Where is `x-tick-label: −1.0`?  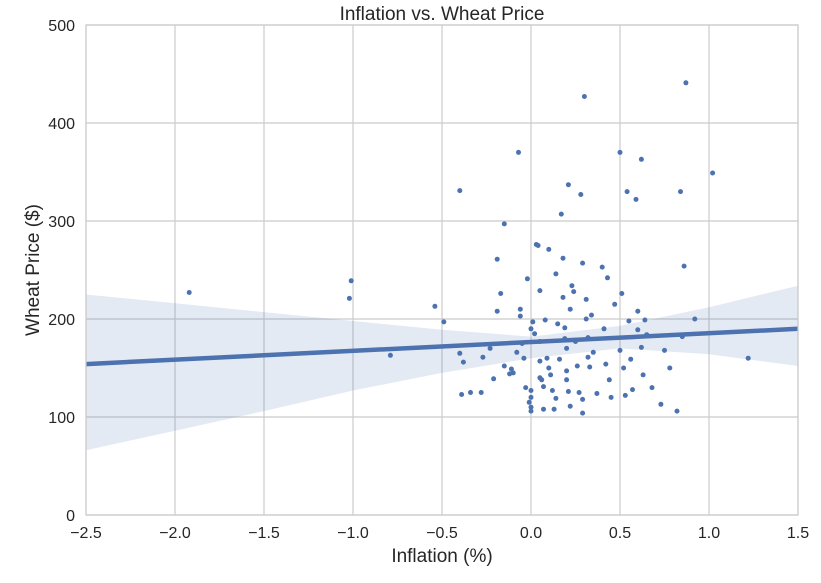 x-tick-label: −1.0 is located at coordinates (353, 533).